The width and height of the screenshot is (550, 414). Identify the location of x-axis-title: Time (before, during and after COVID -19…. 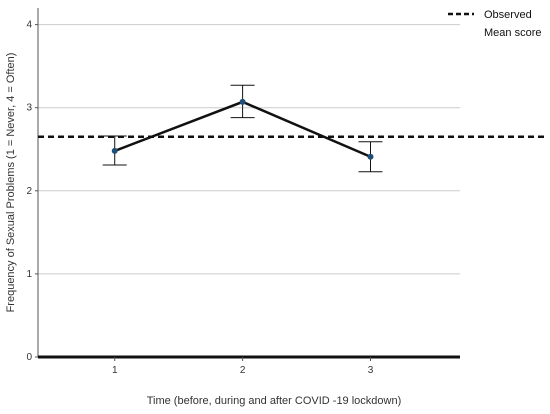
(274, 401).